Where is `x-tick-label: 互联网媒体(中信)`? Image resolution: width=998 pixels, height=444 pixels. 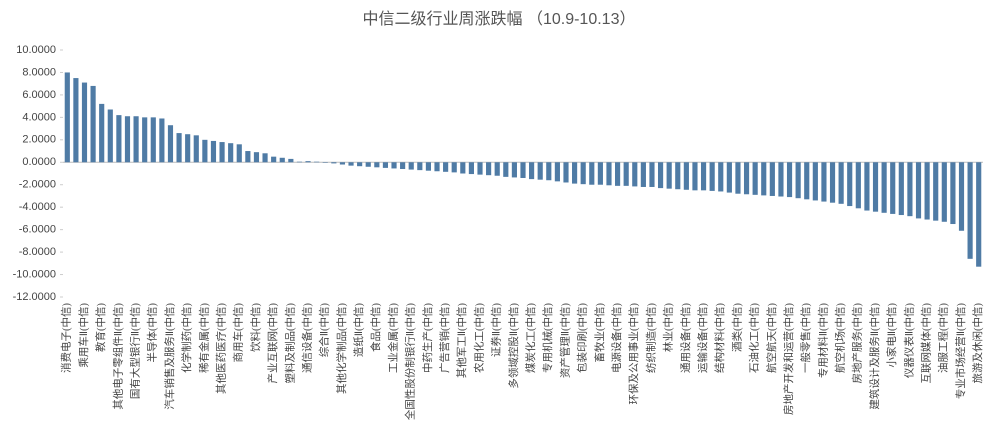
x-tick-label: 互联网媒体(中信) is located at coordinates (926, 343).